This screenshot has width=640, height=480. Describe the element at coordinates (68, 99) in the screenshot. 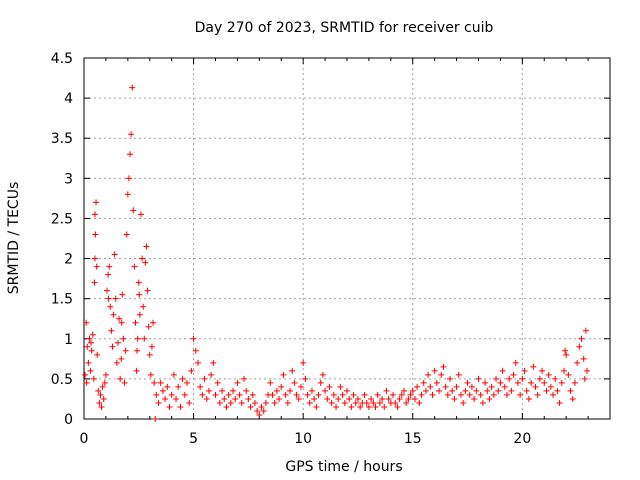

I see `y-tick-label: 4` at that location.